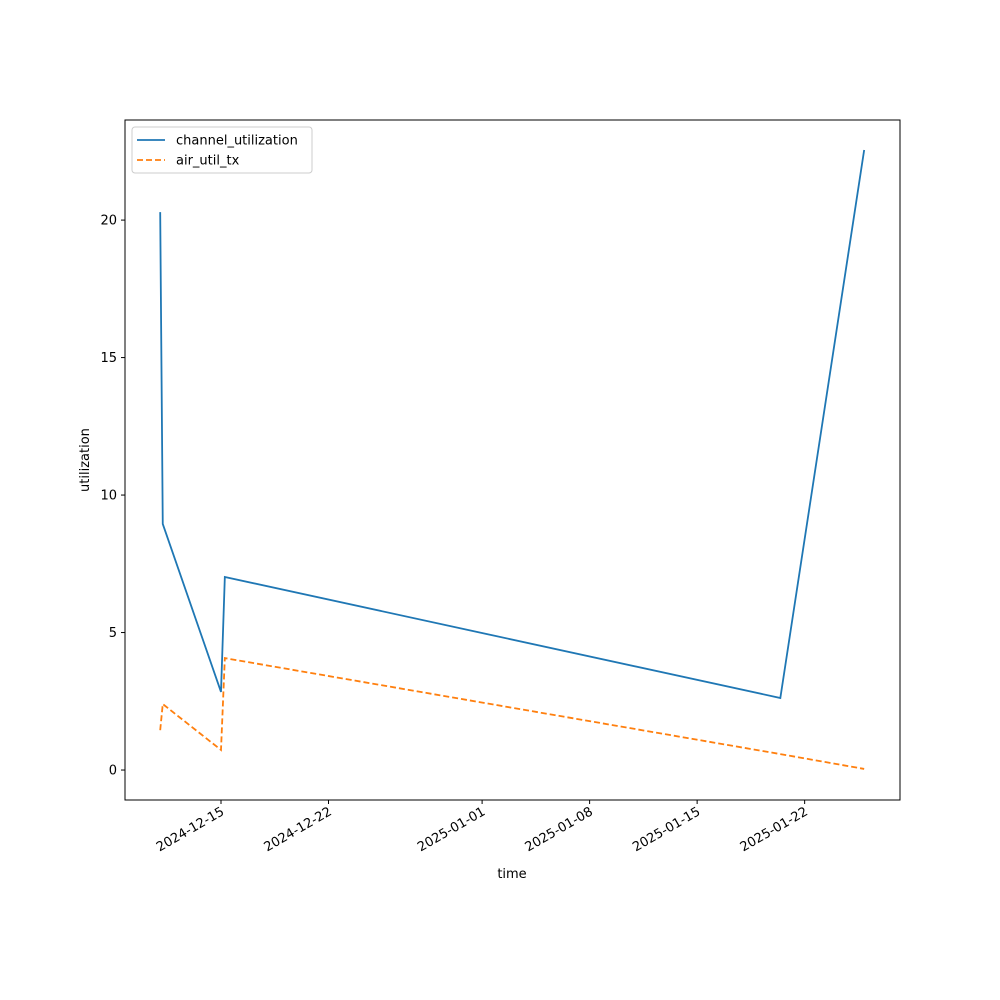 This screenshot has width=1000, height=1000. Describe the element at coordinates (208, 161) in the screenshot. I see `legend-label: air_util_tx` at that location.